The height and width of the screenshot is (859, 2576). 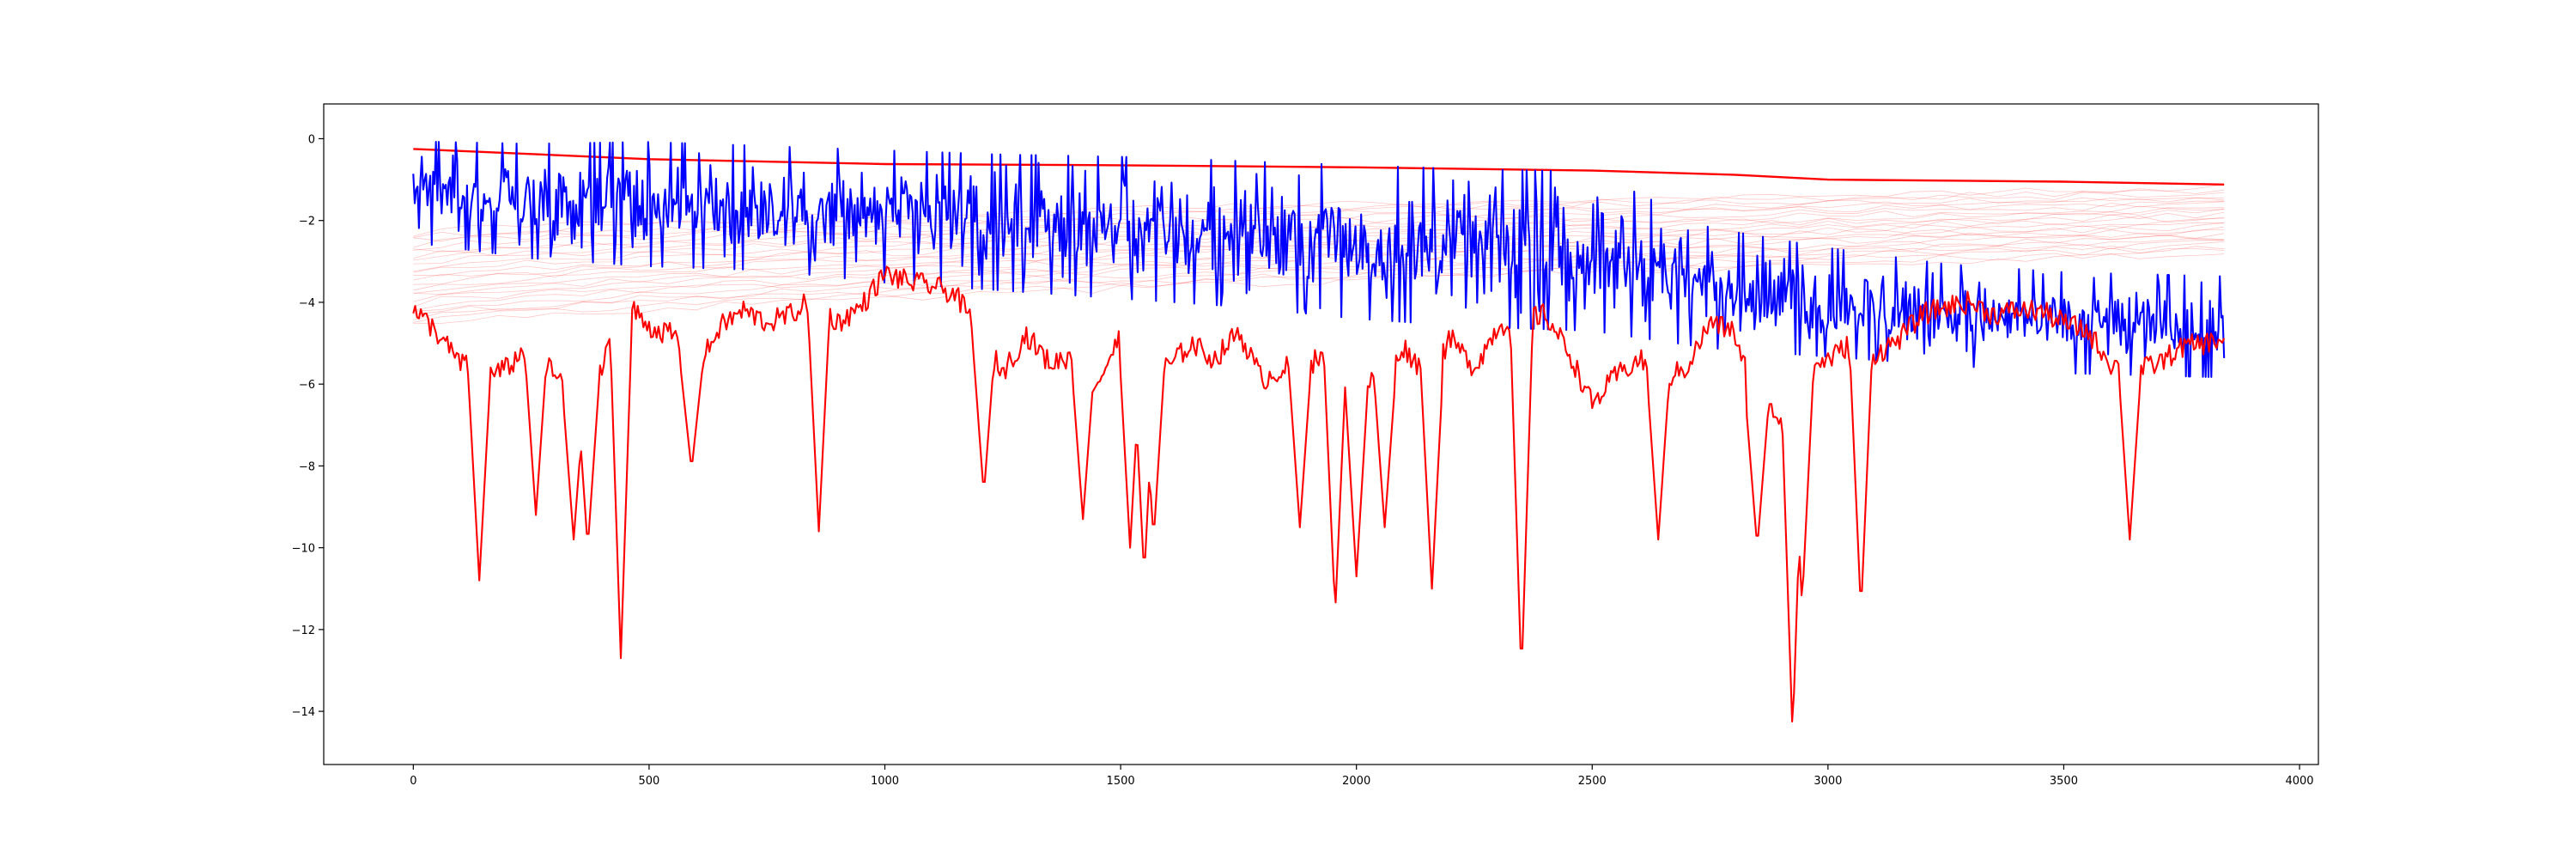 What do you see at coordinates (307, 304) in the screenshot?
I see `y-tick-label: −4` at bounding box center [307, 304].